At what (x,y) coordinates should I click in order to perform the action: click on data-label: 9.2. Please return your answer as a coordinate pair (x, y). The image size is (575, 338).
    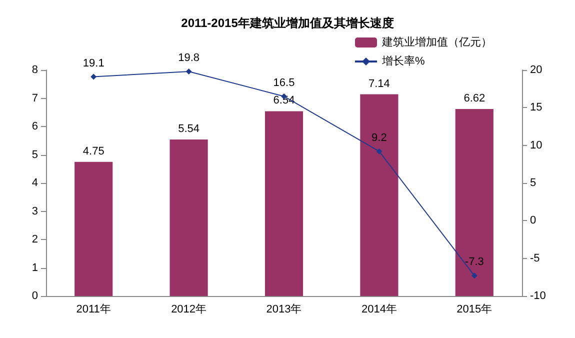
    Looking at the image, I should click on (379, 138).